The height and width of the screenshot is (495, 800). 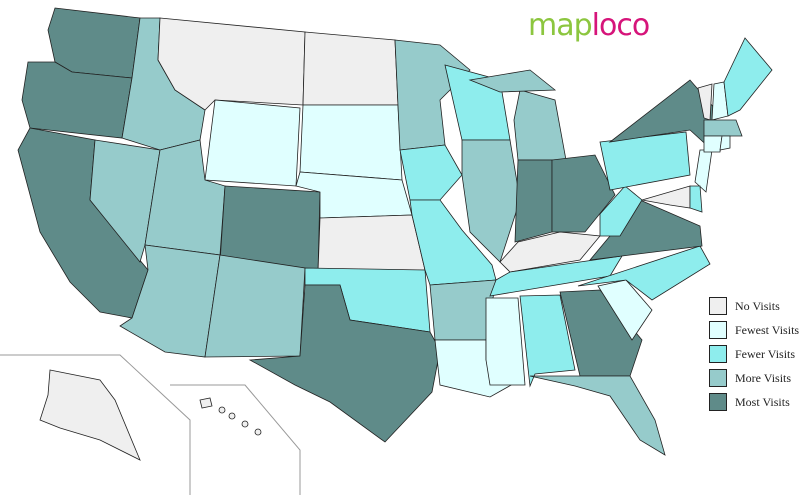 I want to click on logo-map: map, so click(x=560, y=25).